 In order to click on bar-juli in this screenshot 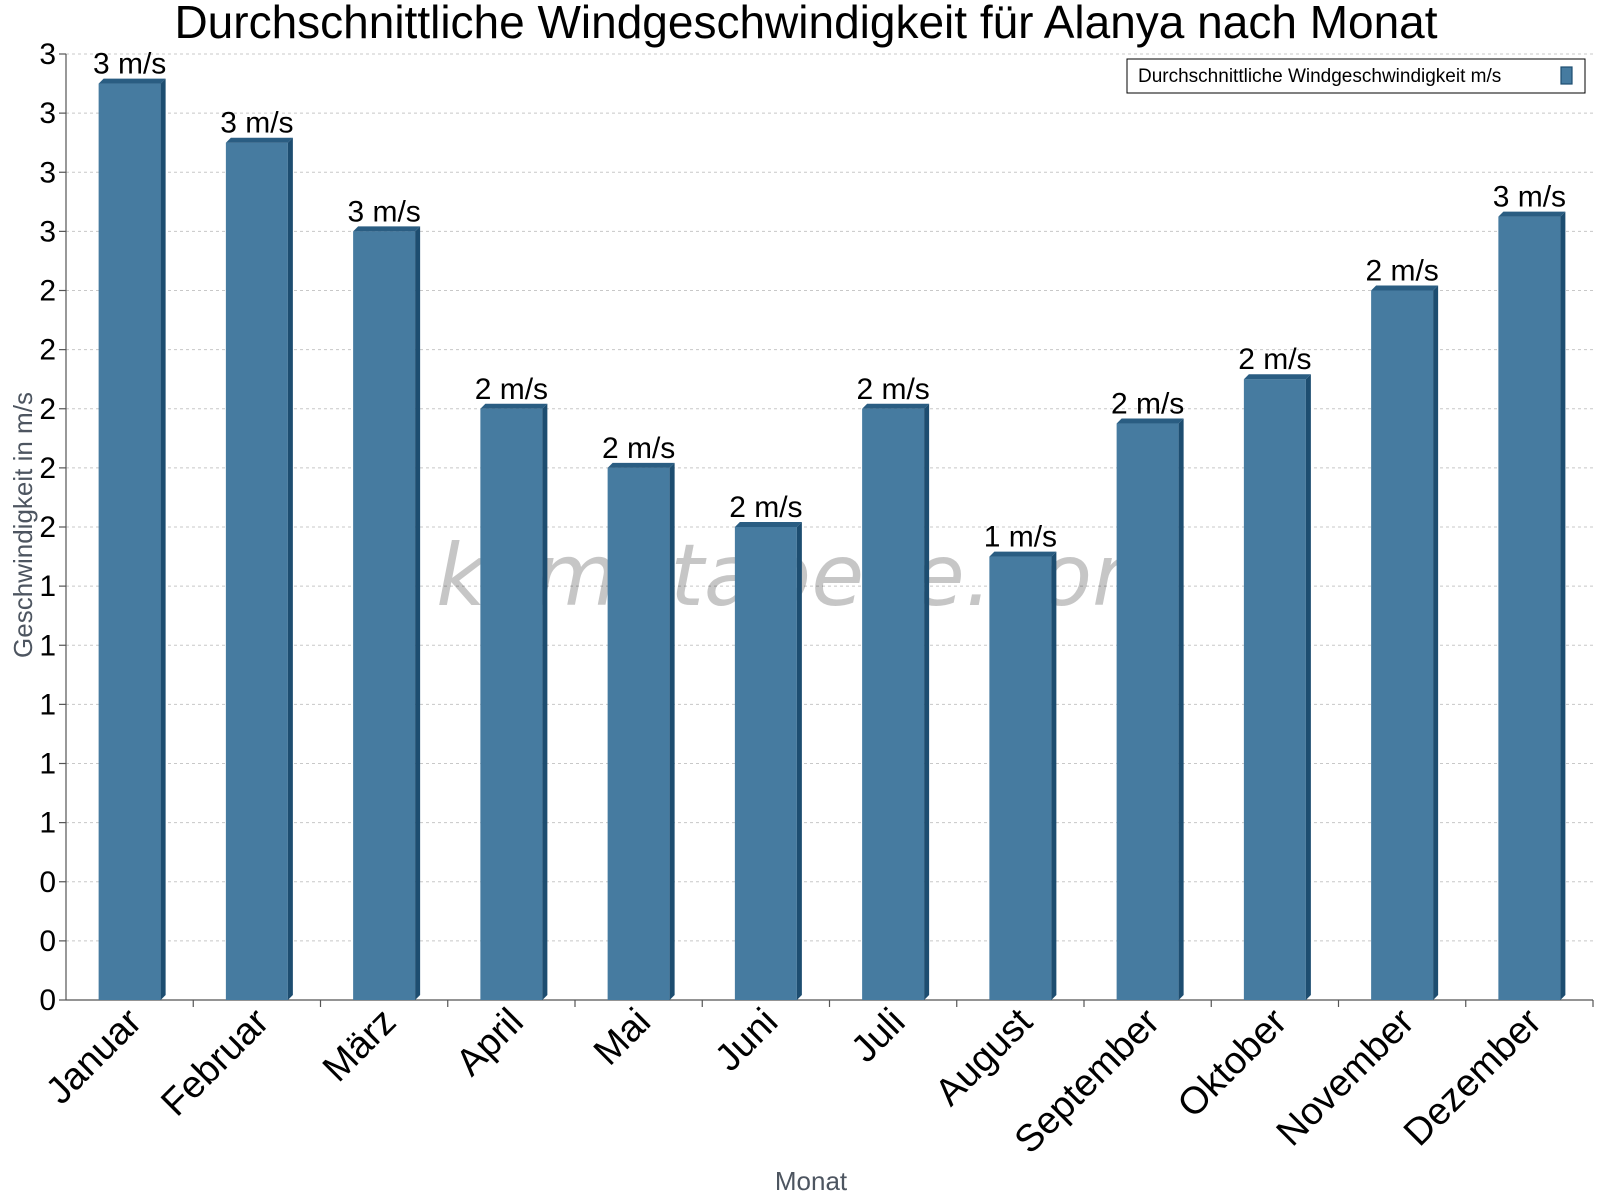, I will do `click(896, 701)`.